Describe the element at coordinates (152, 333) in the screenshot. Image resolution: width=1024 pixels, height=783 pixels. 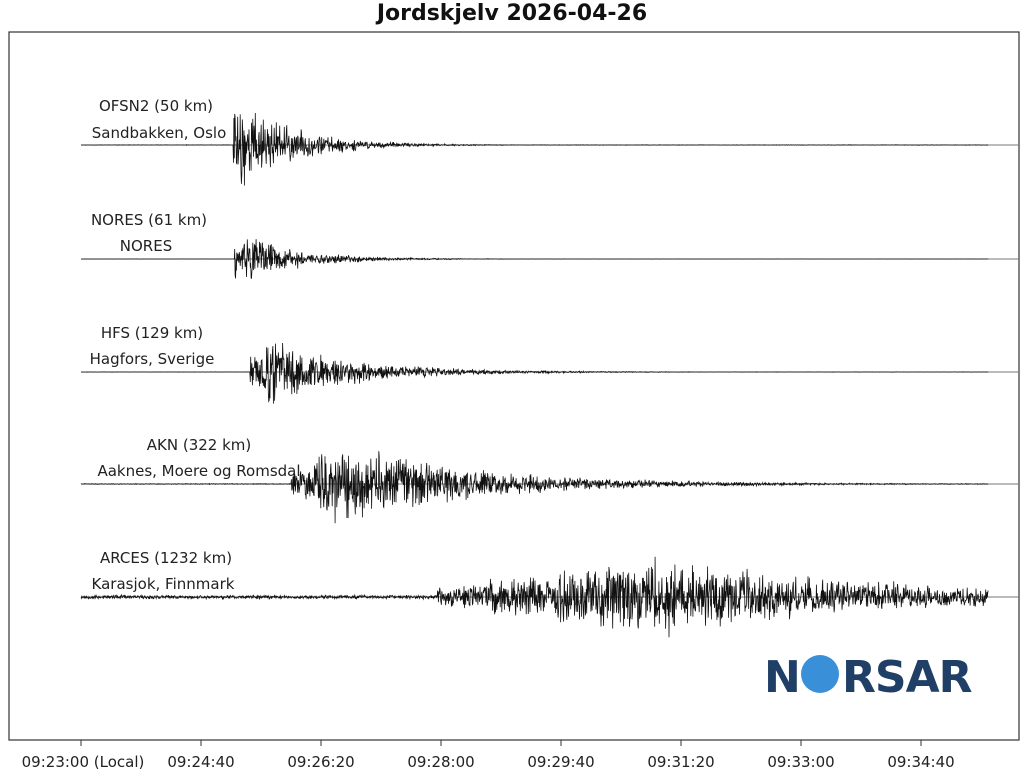
I see `station-name-label: HFS (129 km)` at that location.